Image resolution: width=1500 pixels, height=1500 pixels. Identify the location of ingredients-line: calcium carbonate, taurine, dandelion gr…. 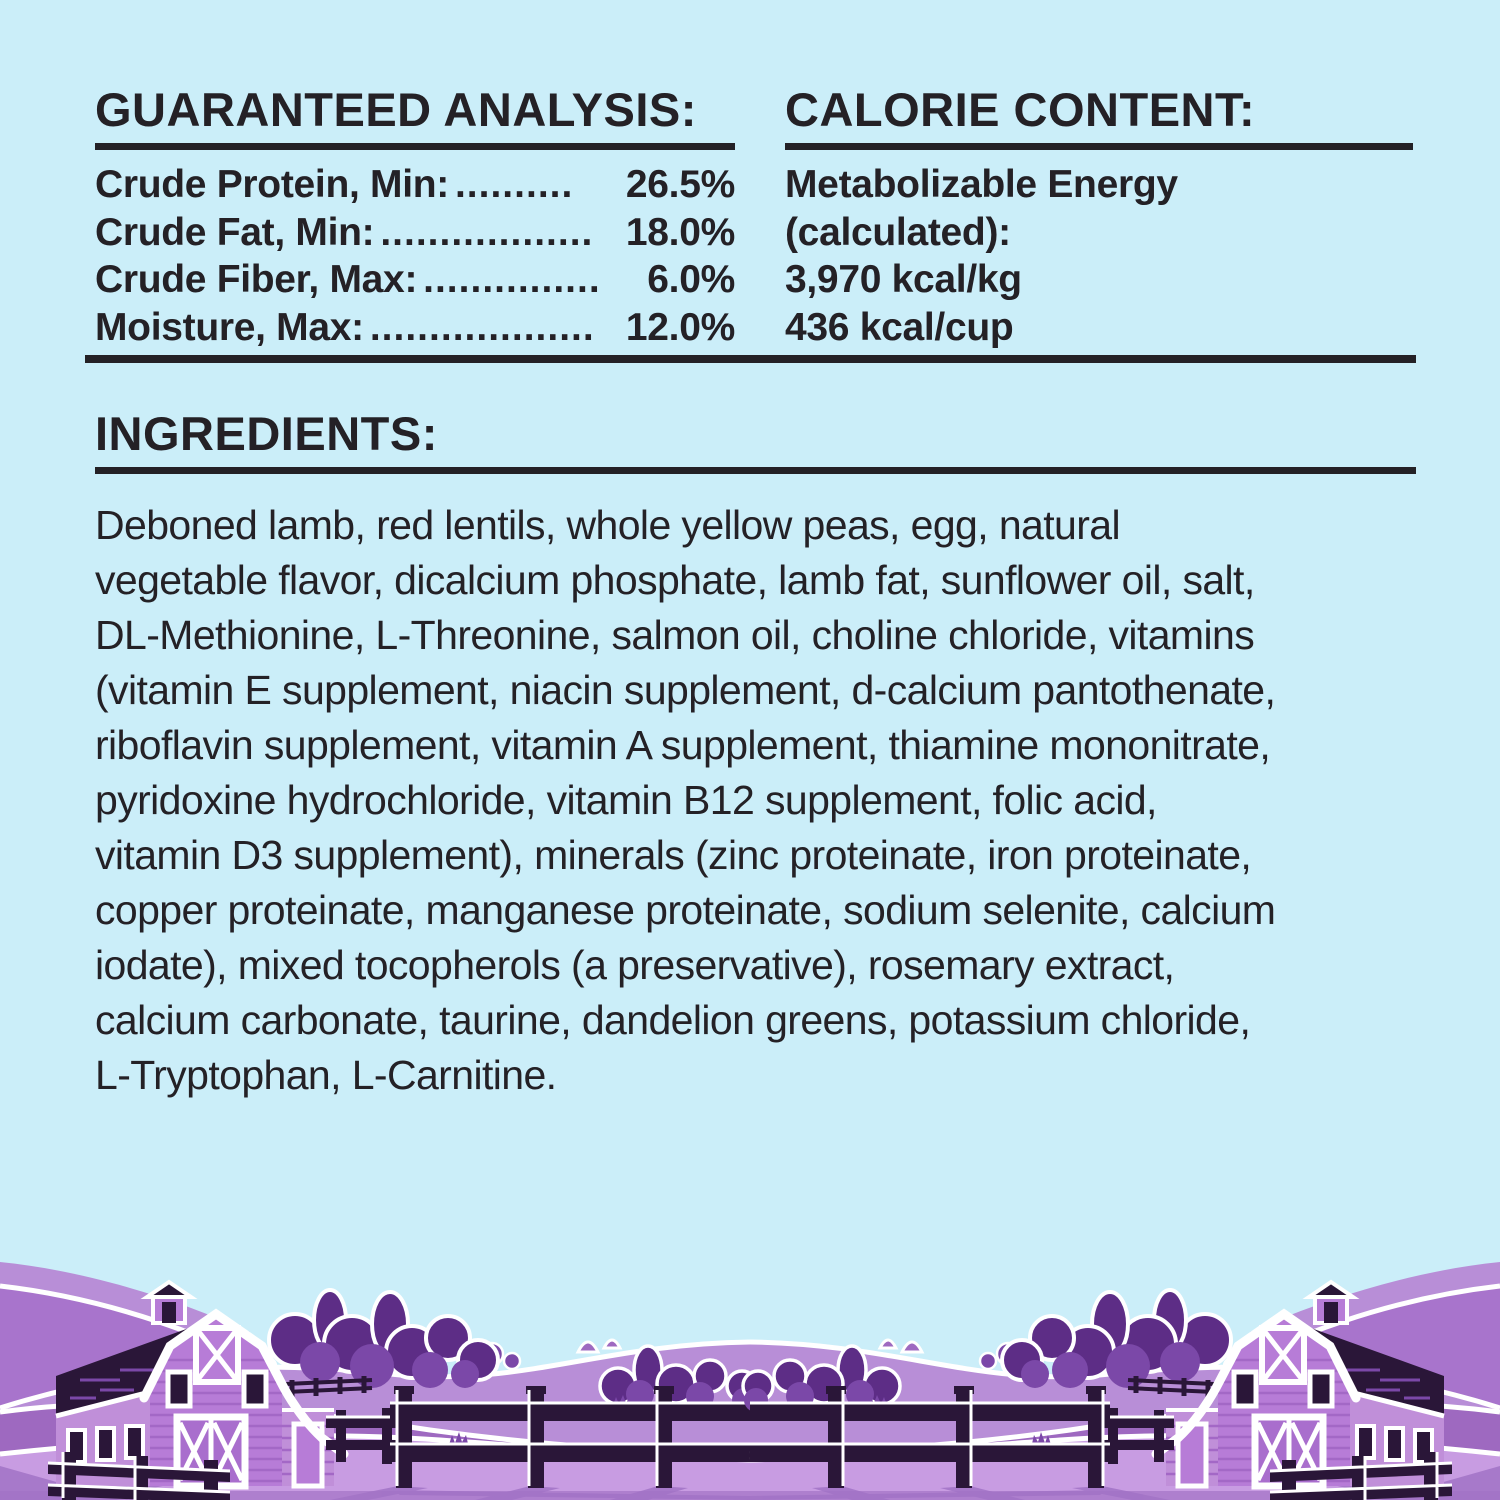
(673, 1020).